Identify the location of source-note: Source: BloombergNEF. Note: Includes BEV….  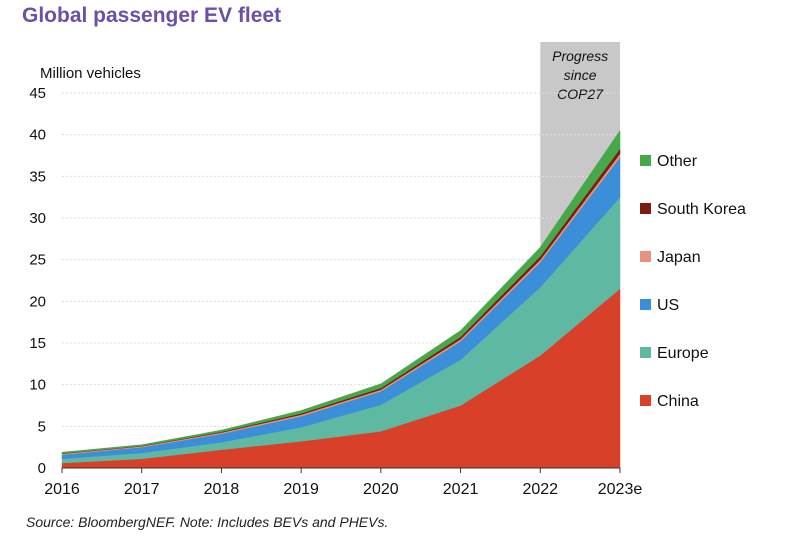
(207, 522).